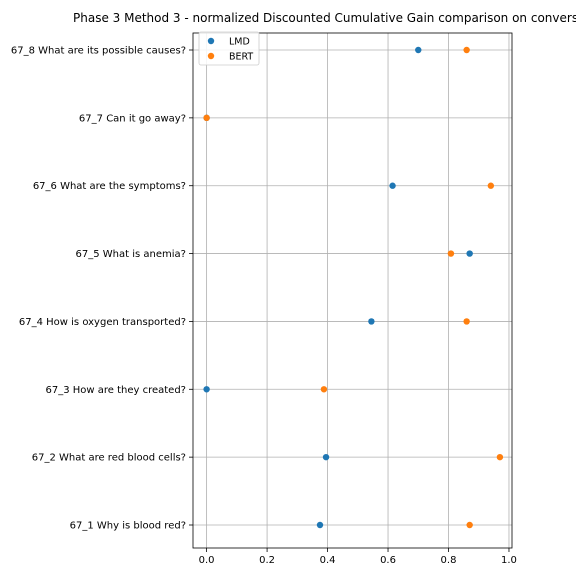 The image size is (576, 576). Describe the element at coordinates (267, 560) in the screenshot. I see `x-tick-label: 0.2` at that location.